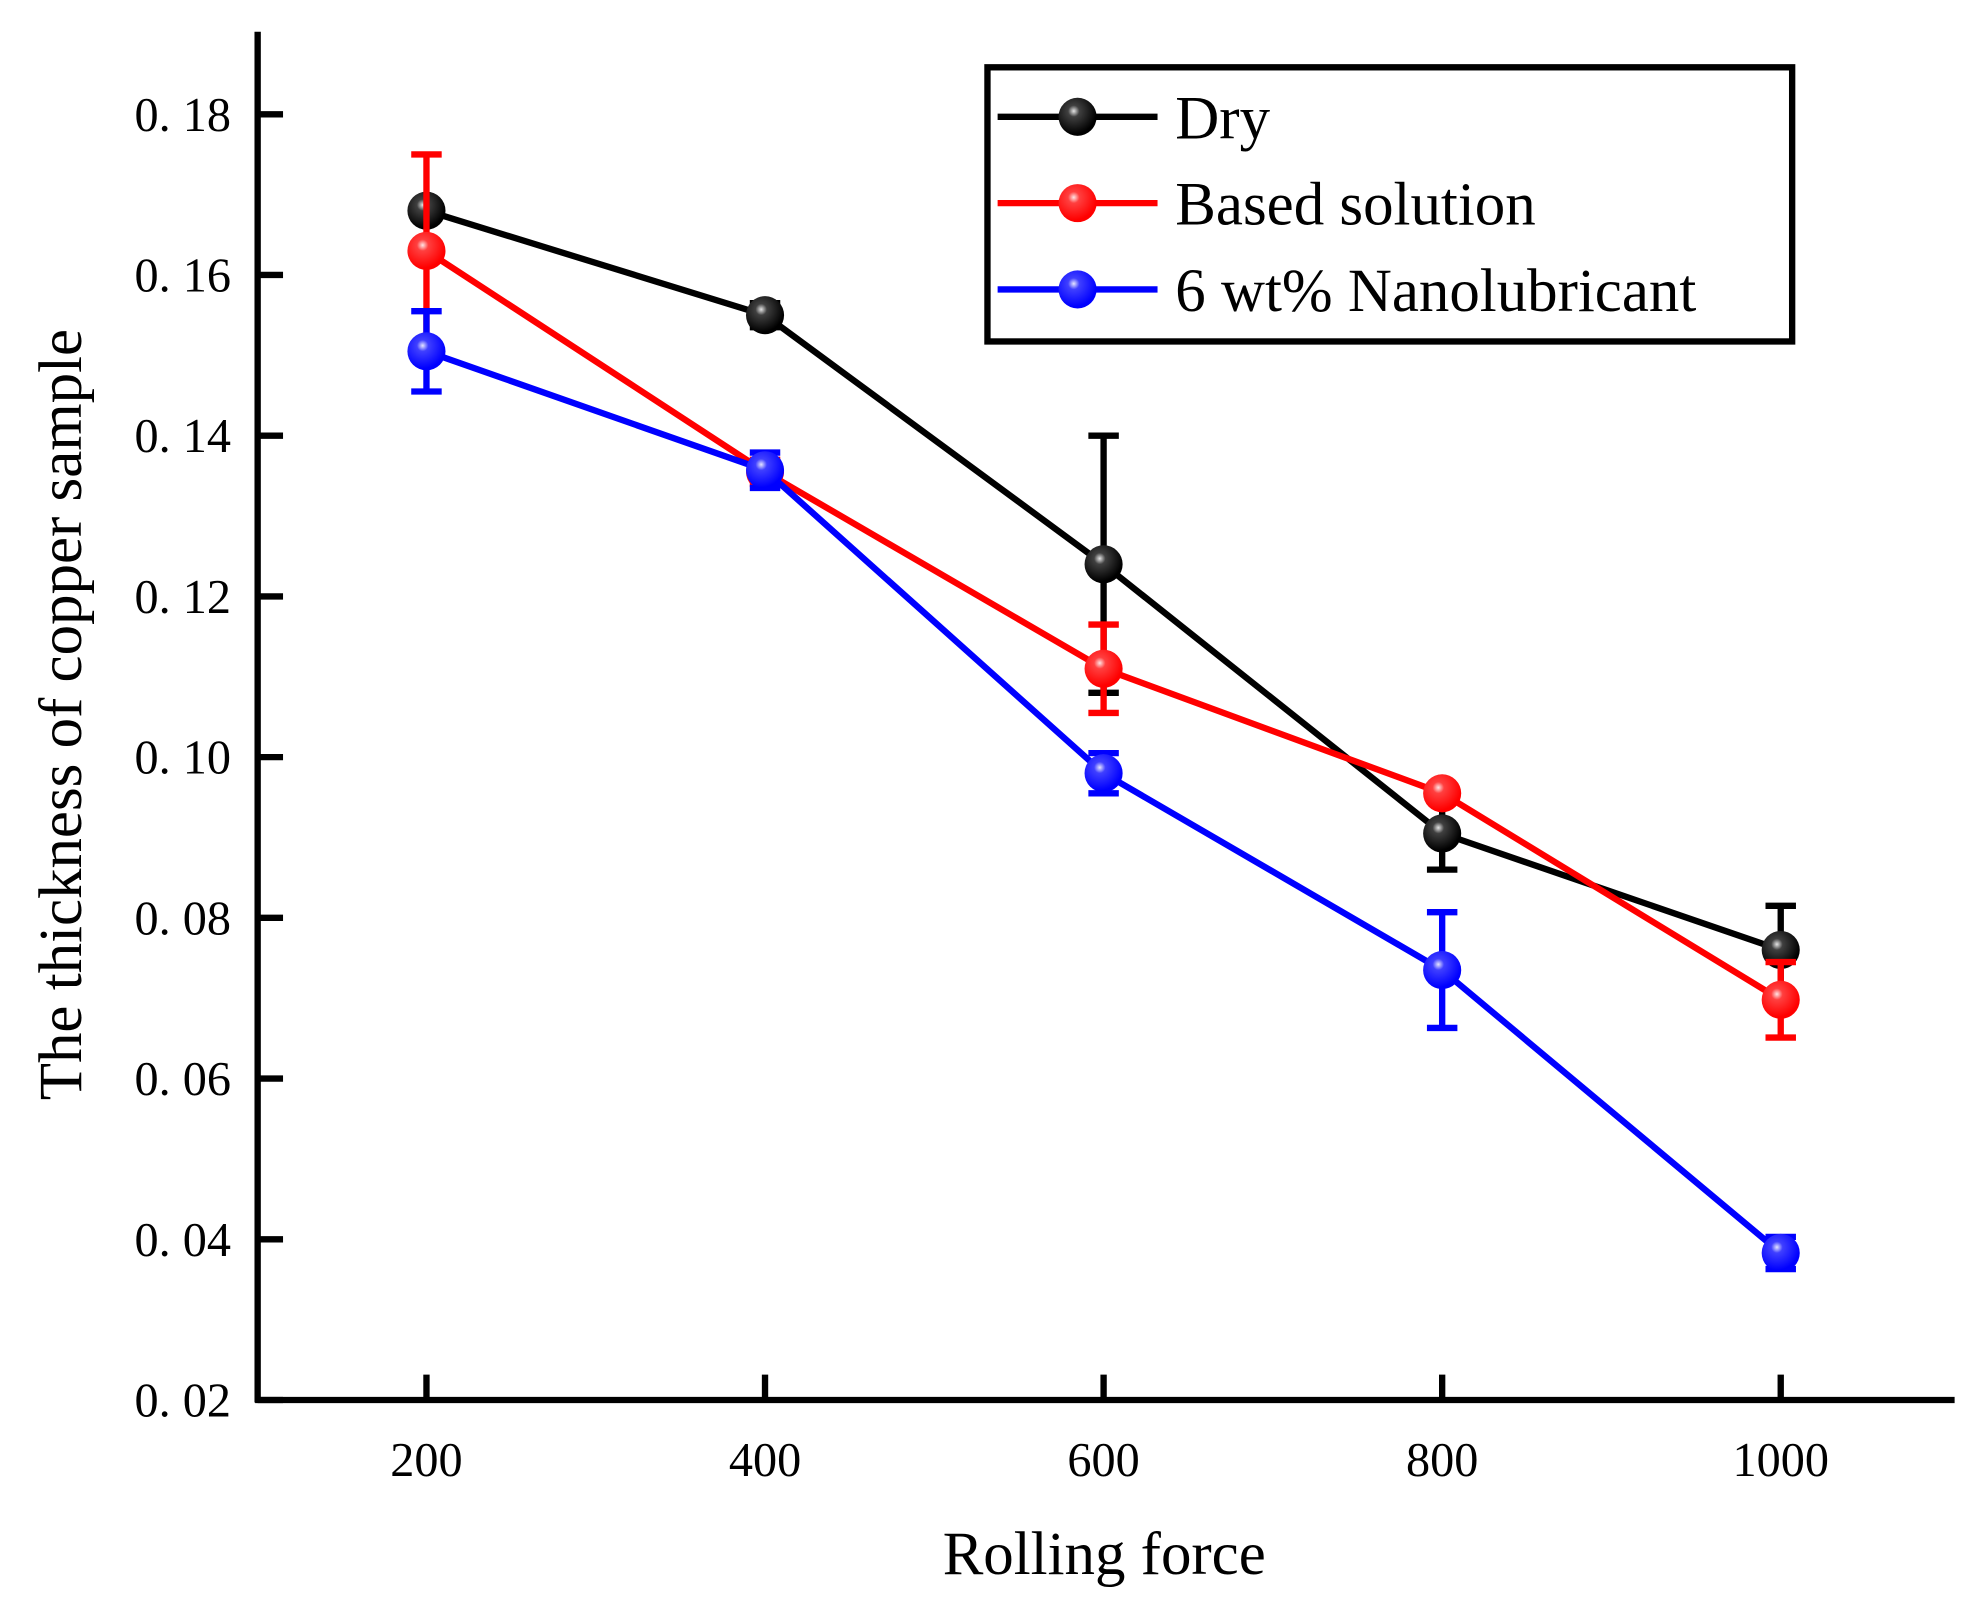 The height and width of the screenshot is (1612, 1980). I want to click on x-tick-label: 800, so click(1442, 1460).